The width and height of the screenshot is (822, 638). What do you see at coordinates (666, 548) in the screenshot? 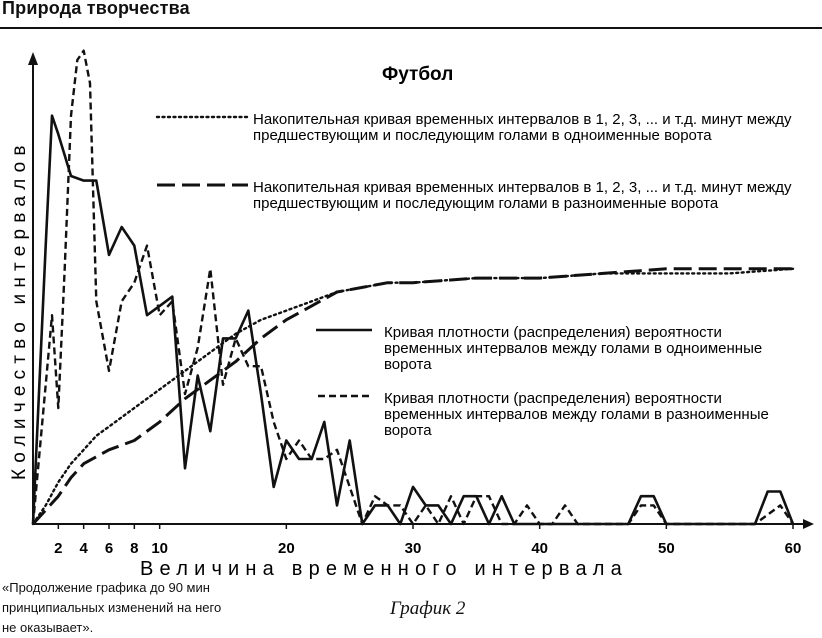
I see `x-tick-label: 50` at bounding box center [666, 548].